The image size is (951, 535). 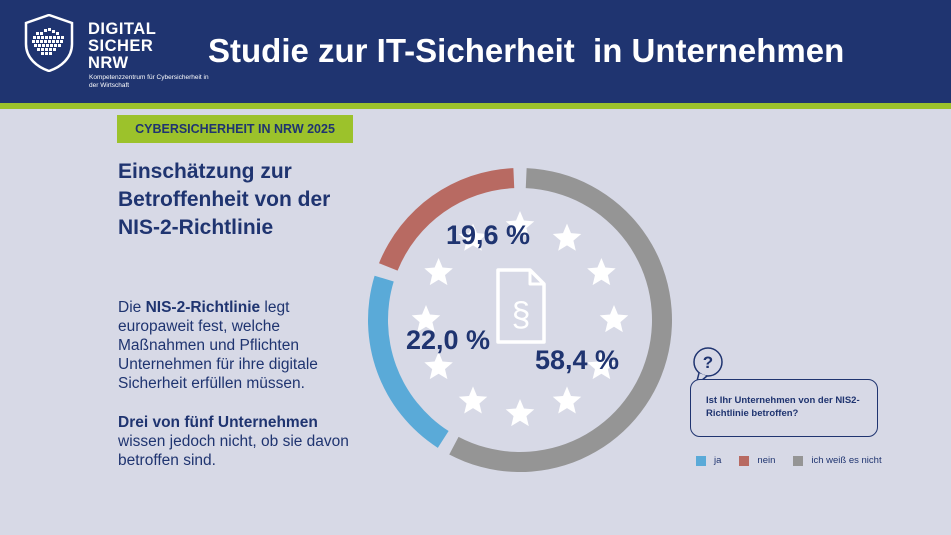 What do you see at coordinates (526, 50) in the screenshot?
I see `page-title: Studie zur IT-Sicherheit in Unternehmen` at bounding box center [526, 50].